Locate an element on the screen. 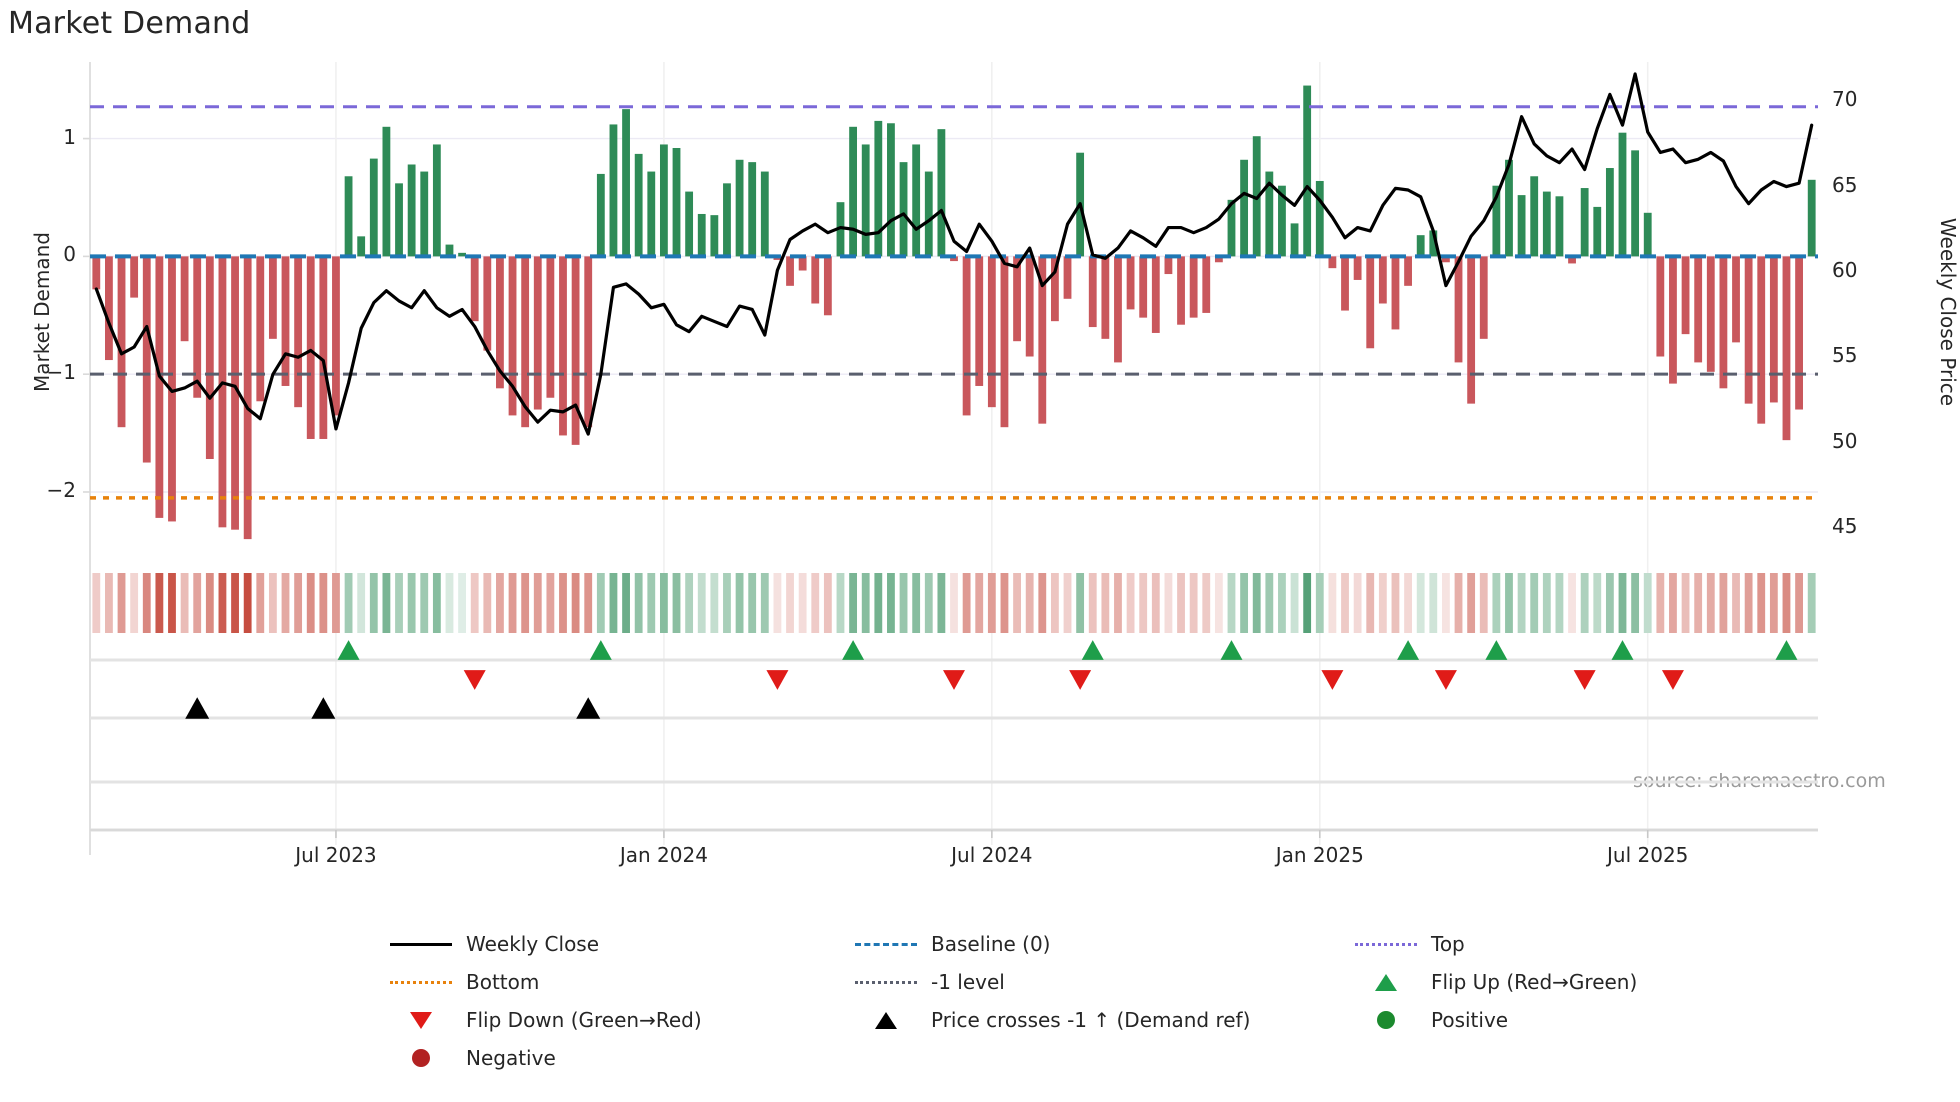  legend-item: Flip Up (Red→Green) is located at coordinates (1496, 982).